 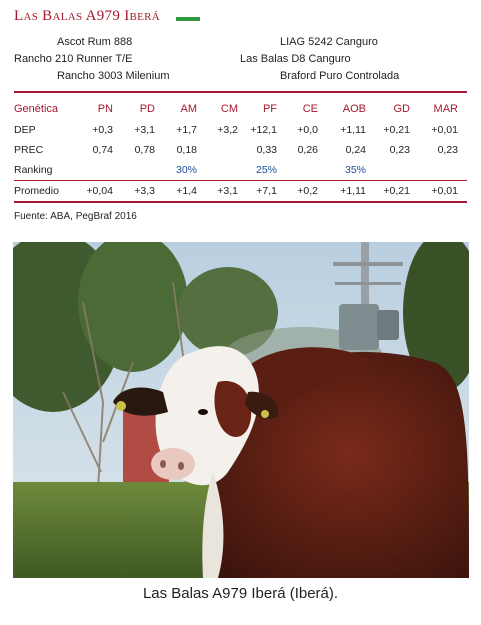 What do you see at coordinates (223, 130) in the screenshot?
I see `cell-dep-cm: +3,2` at bounding box center [223, 130].